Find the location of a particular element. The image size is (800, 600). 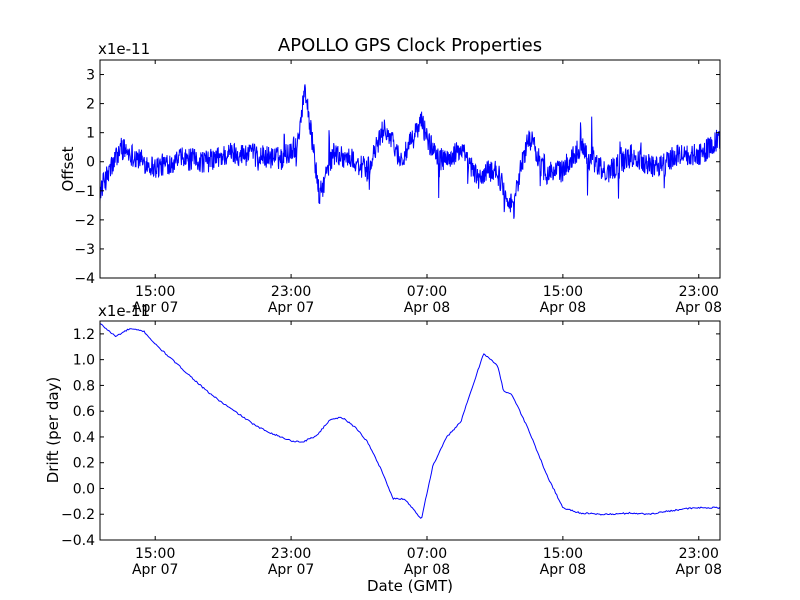

offset-y-tick-label: 2 is located at coordinates (90, 105).